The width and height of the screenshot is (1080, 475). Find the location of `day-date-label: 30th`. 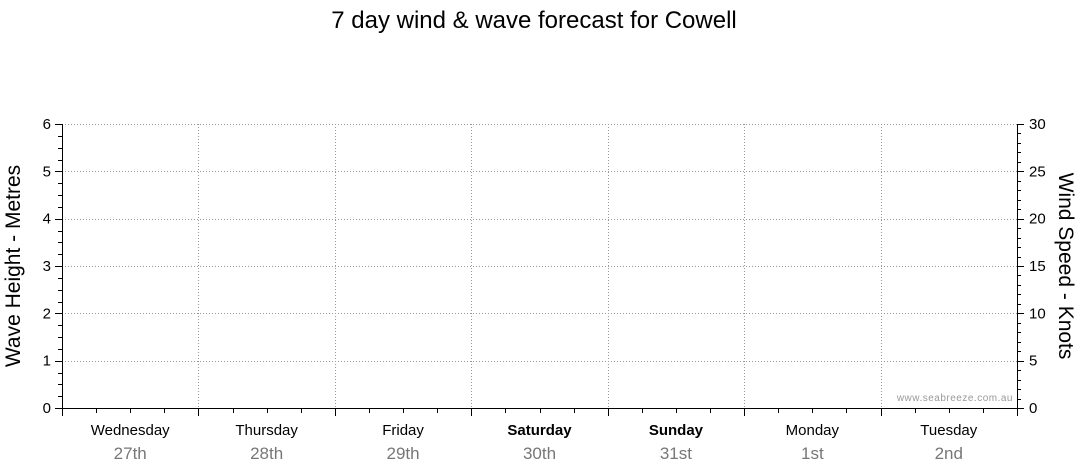

day-date-label: 30th is located at coordinates (539, 453).